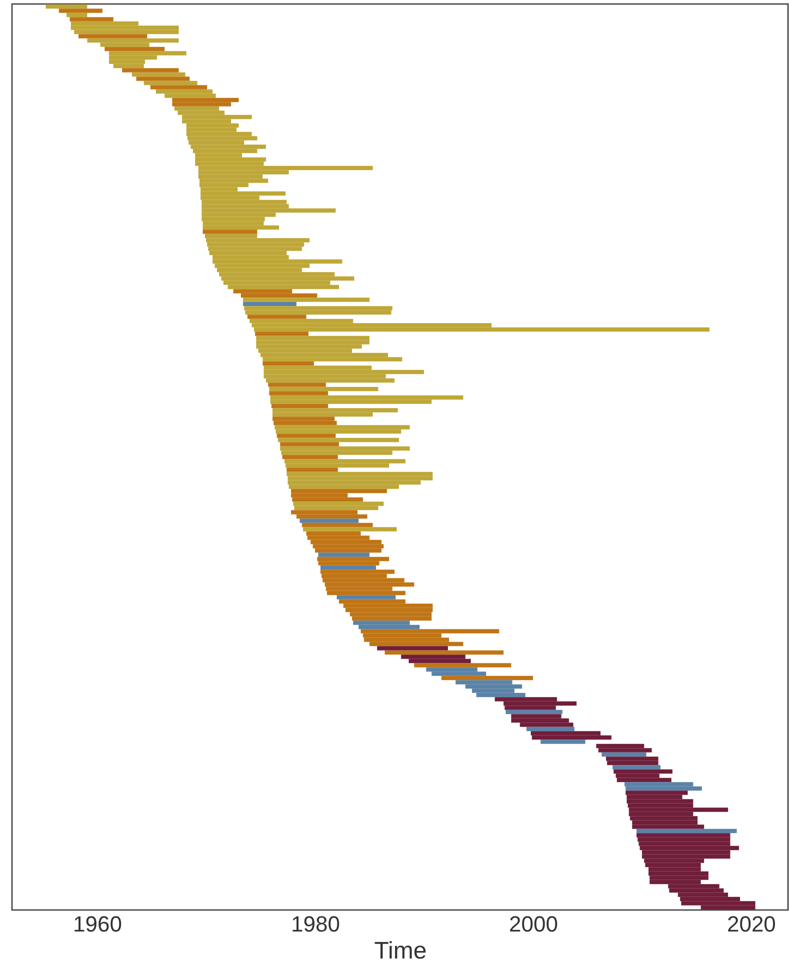 The height and width of the screenshot is (973, 789). What do you see at coordinates (751, 924) in the screenshot?
I see `x-tick-label: 2020` at bounding box center [751, 924].